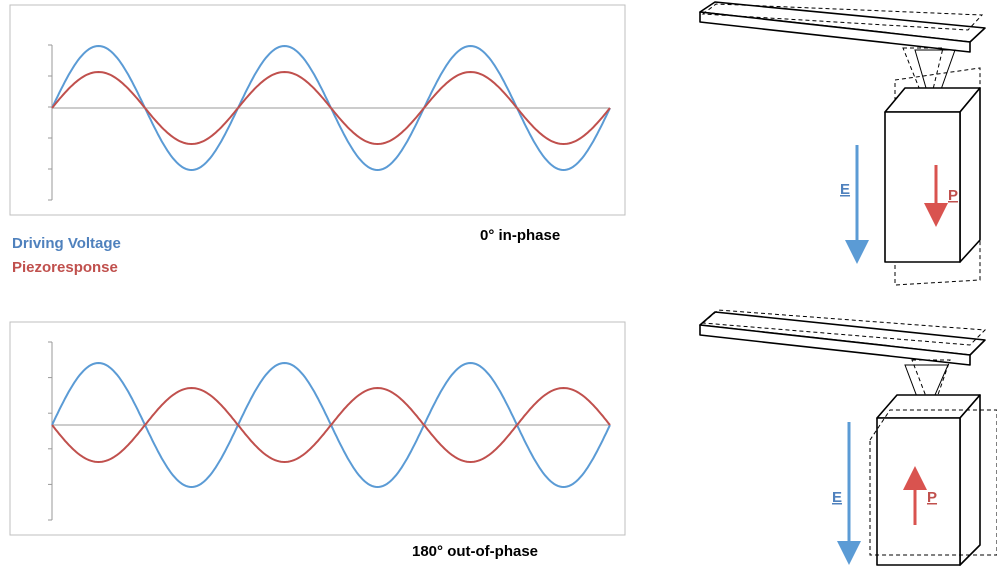  I want to click on legend-piezoresponse: Piezoresponse, so click(65, 267).